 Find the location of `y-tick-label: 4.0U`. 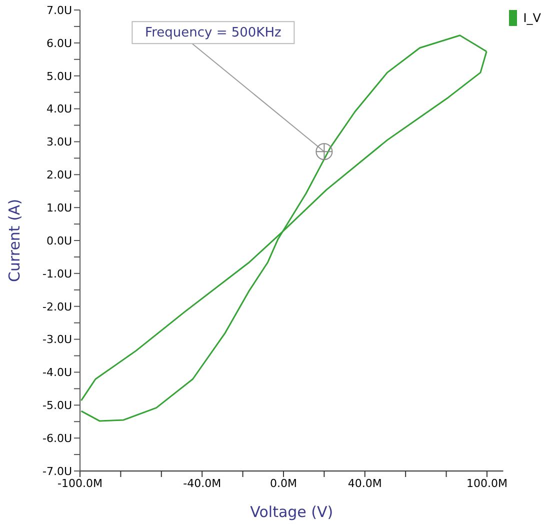

y-tick-label: 4.0U is located at coordinates (59, 109).